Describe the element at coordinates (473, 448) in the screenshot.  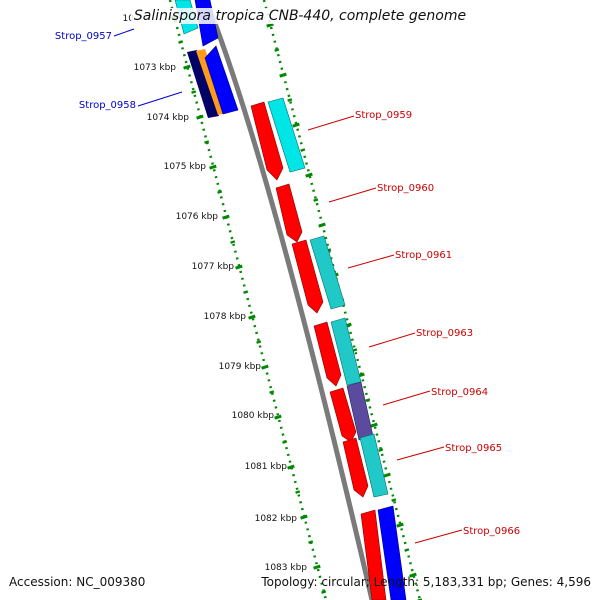
I see `gene-label-right: Strop_0965` at that location.